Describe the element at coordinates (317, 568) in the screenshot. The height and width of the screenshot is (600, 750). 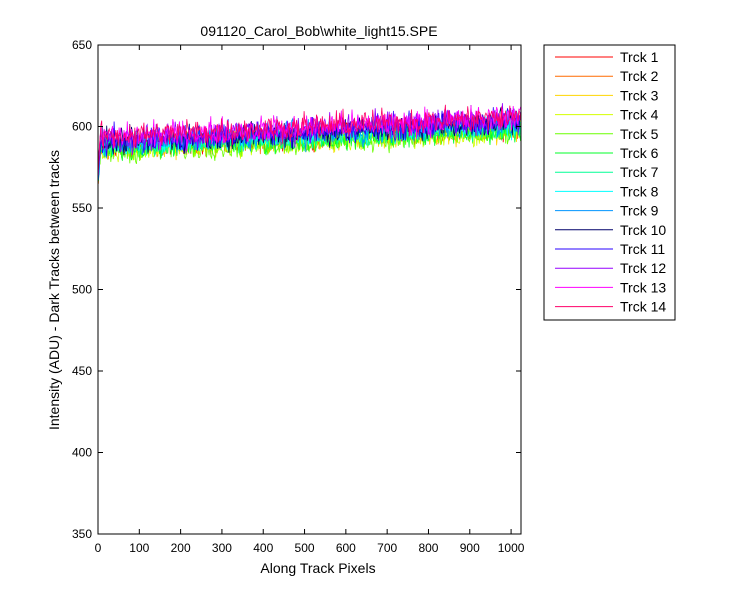
I see `x-axis-label: Along Track Pixels` at that location.